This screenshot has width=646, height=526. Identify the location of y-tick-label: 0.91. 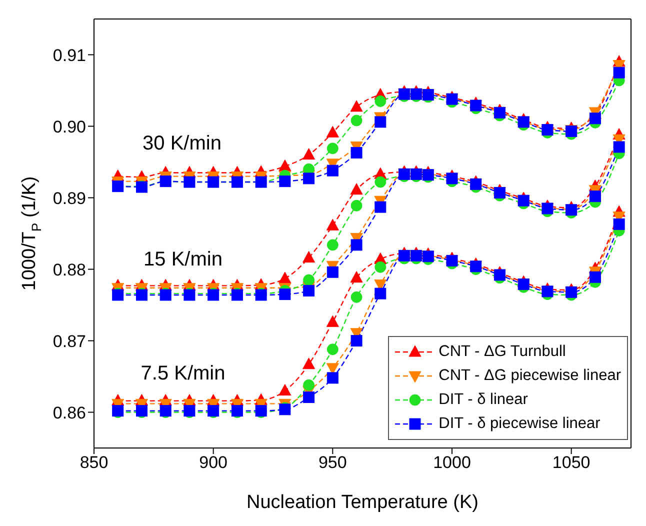
(69, 55).